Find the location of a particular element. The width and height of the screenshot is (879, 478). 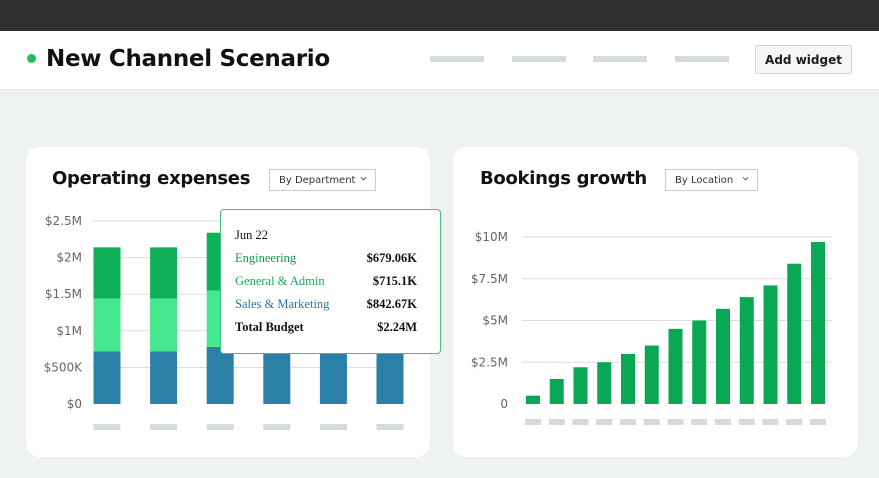

card-title: Bookings growth is located at coordinates (563, 178).